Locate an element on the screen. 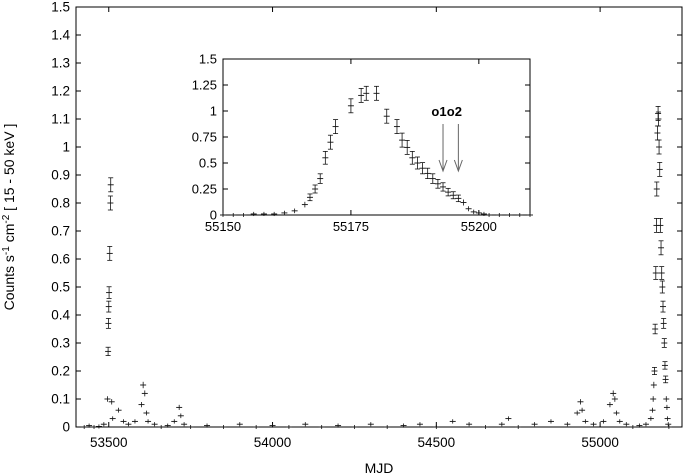 The width and height of the screenshot is (683, 475). inset-ytick-label: 0 is located at coordinates (213, 215).